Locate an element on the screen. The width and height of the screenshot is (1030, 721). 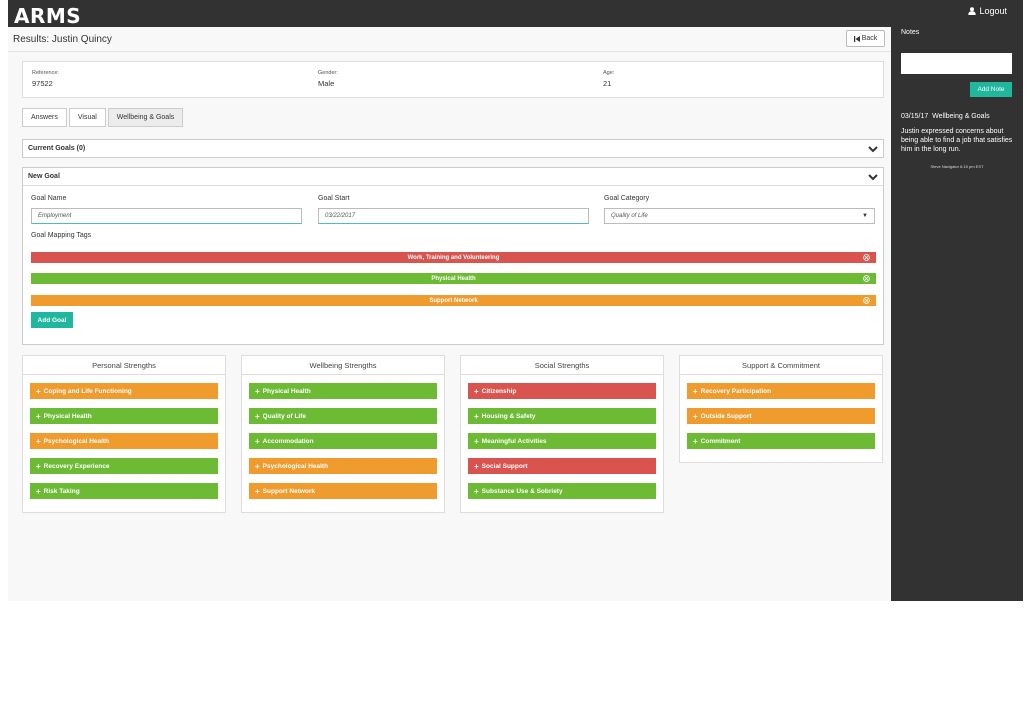
mapping-tag-label: Work, Training and Volunteering is located at coordinates (453, 257).